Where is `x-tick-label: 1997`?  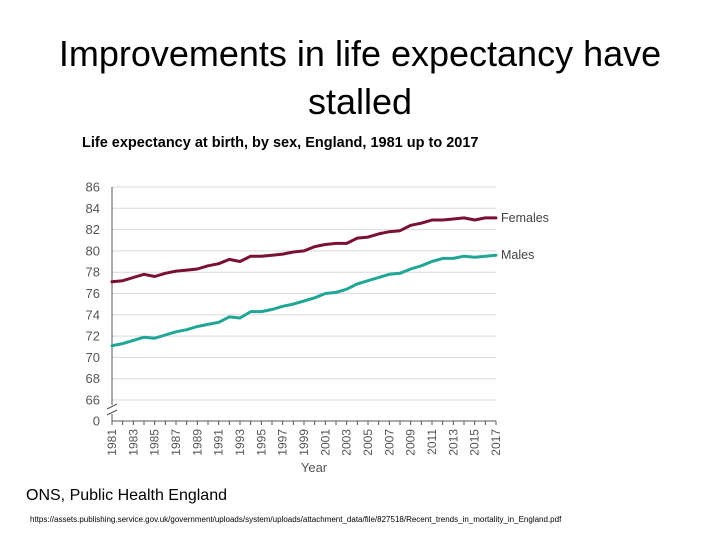
x-tick-label: 1997 is located at coordinates (283, 442).